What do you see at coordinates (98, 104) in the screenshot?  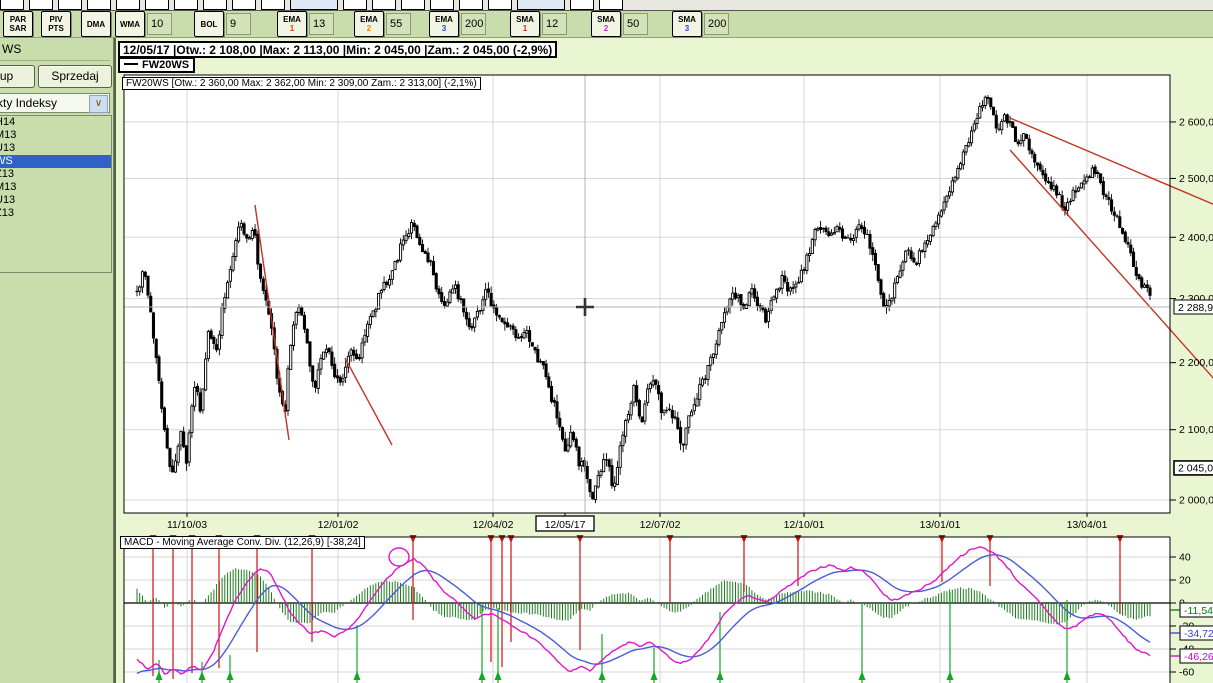 I see `chevron-down-icon: ∨` at bounding box center [98, 104].